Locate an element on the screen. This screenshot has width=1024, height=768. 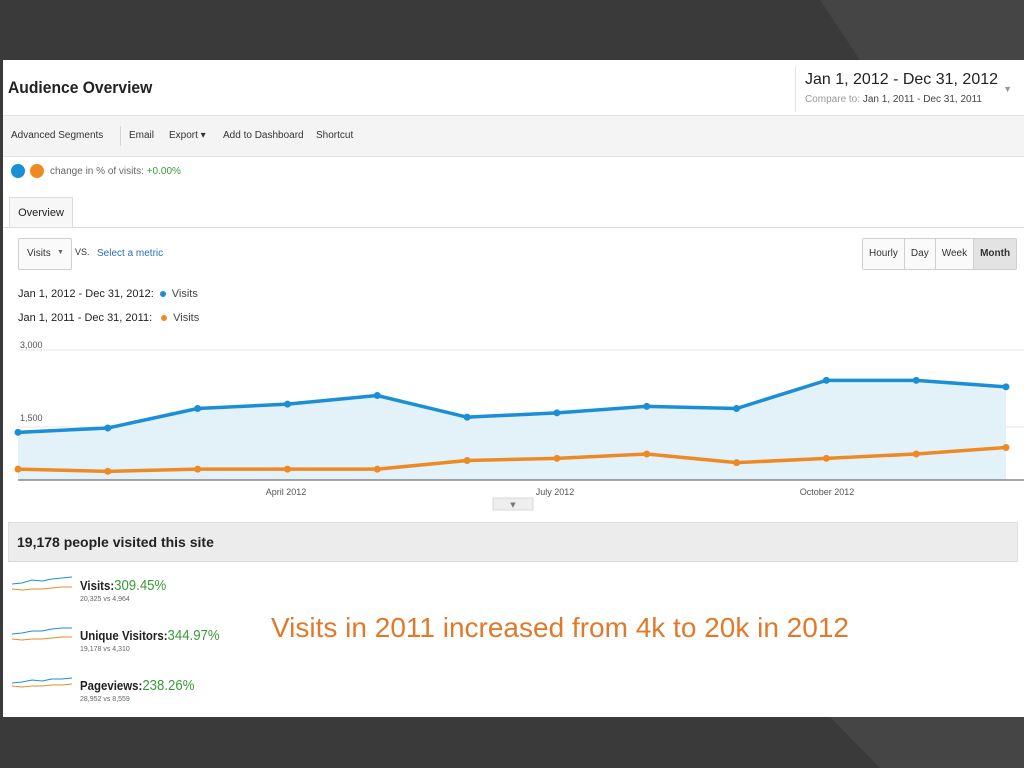
change-value: +0.00% is located at coordinates (163, 171).